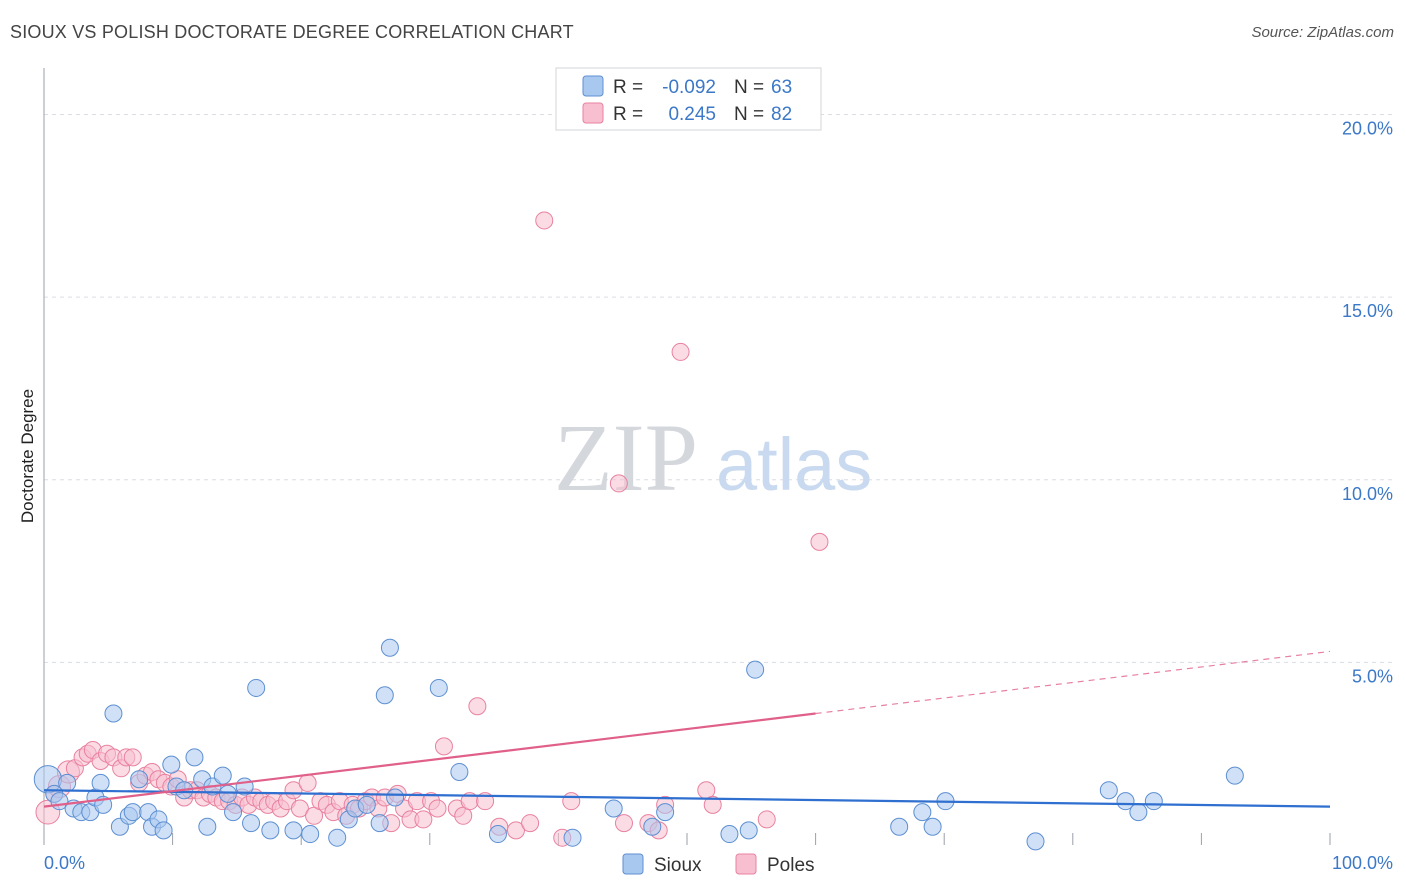 This screenshot has width=1406, height=892. What do you see at coordinates (1367, 129) in the screenshot?
I see `y-tick-label: 20.0%` at bounding box center [1367, 129].